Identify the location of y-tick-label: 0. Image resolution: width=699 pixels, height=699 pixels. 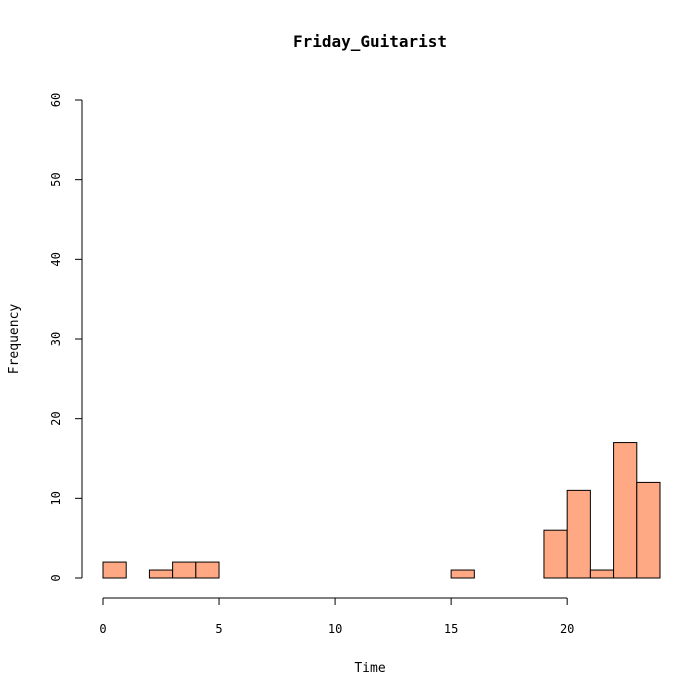
(56, 577).